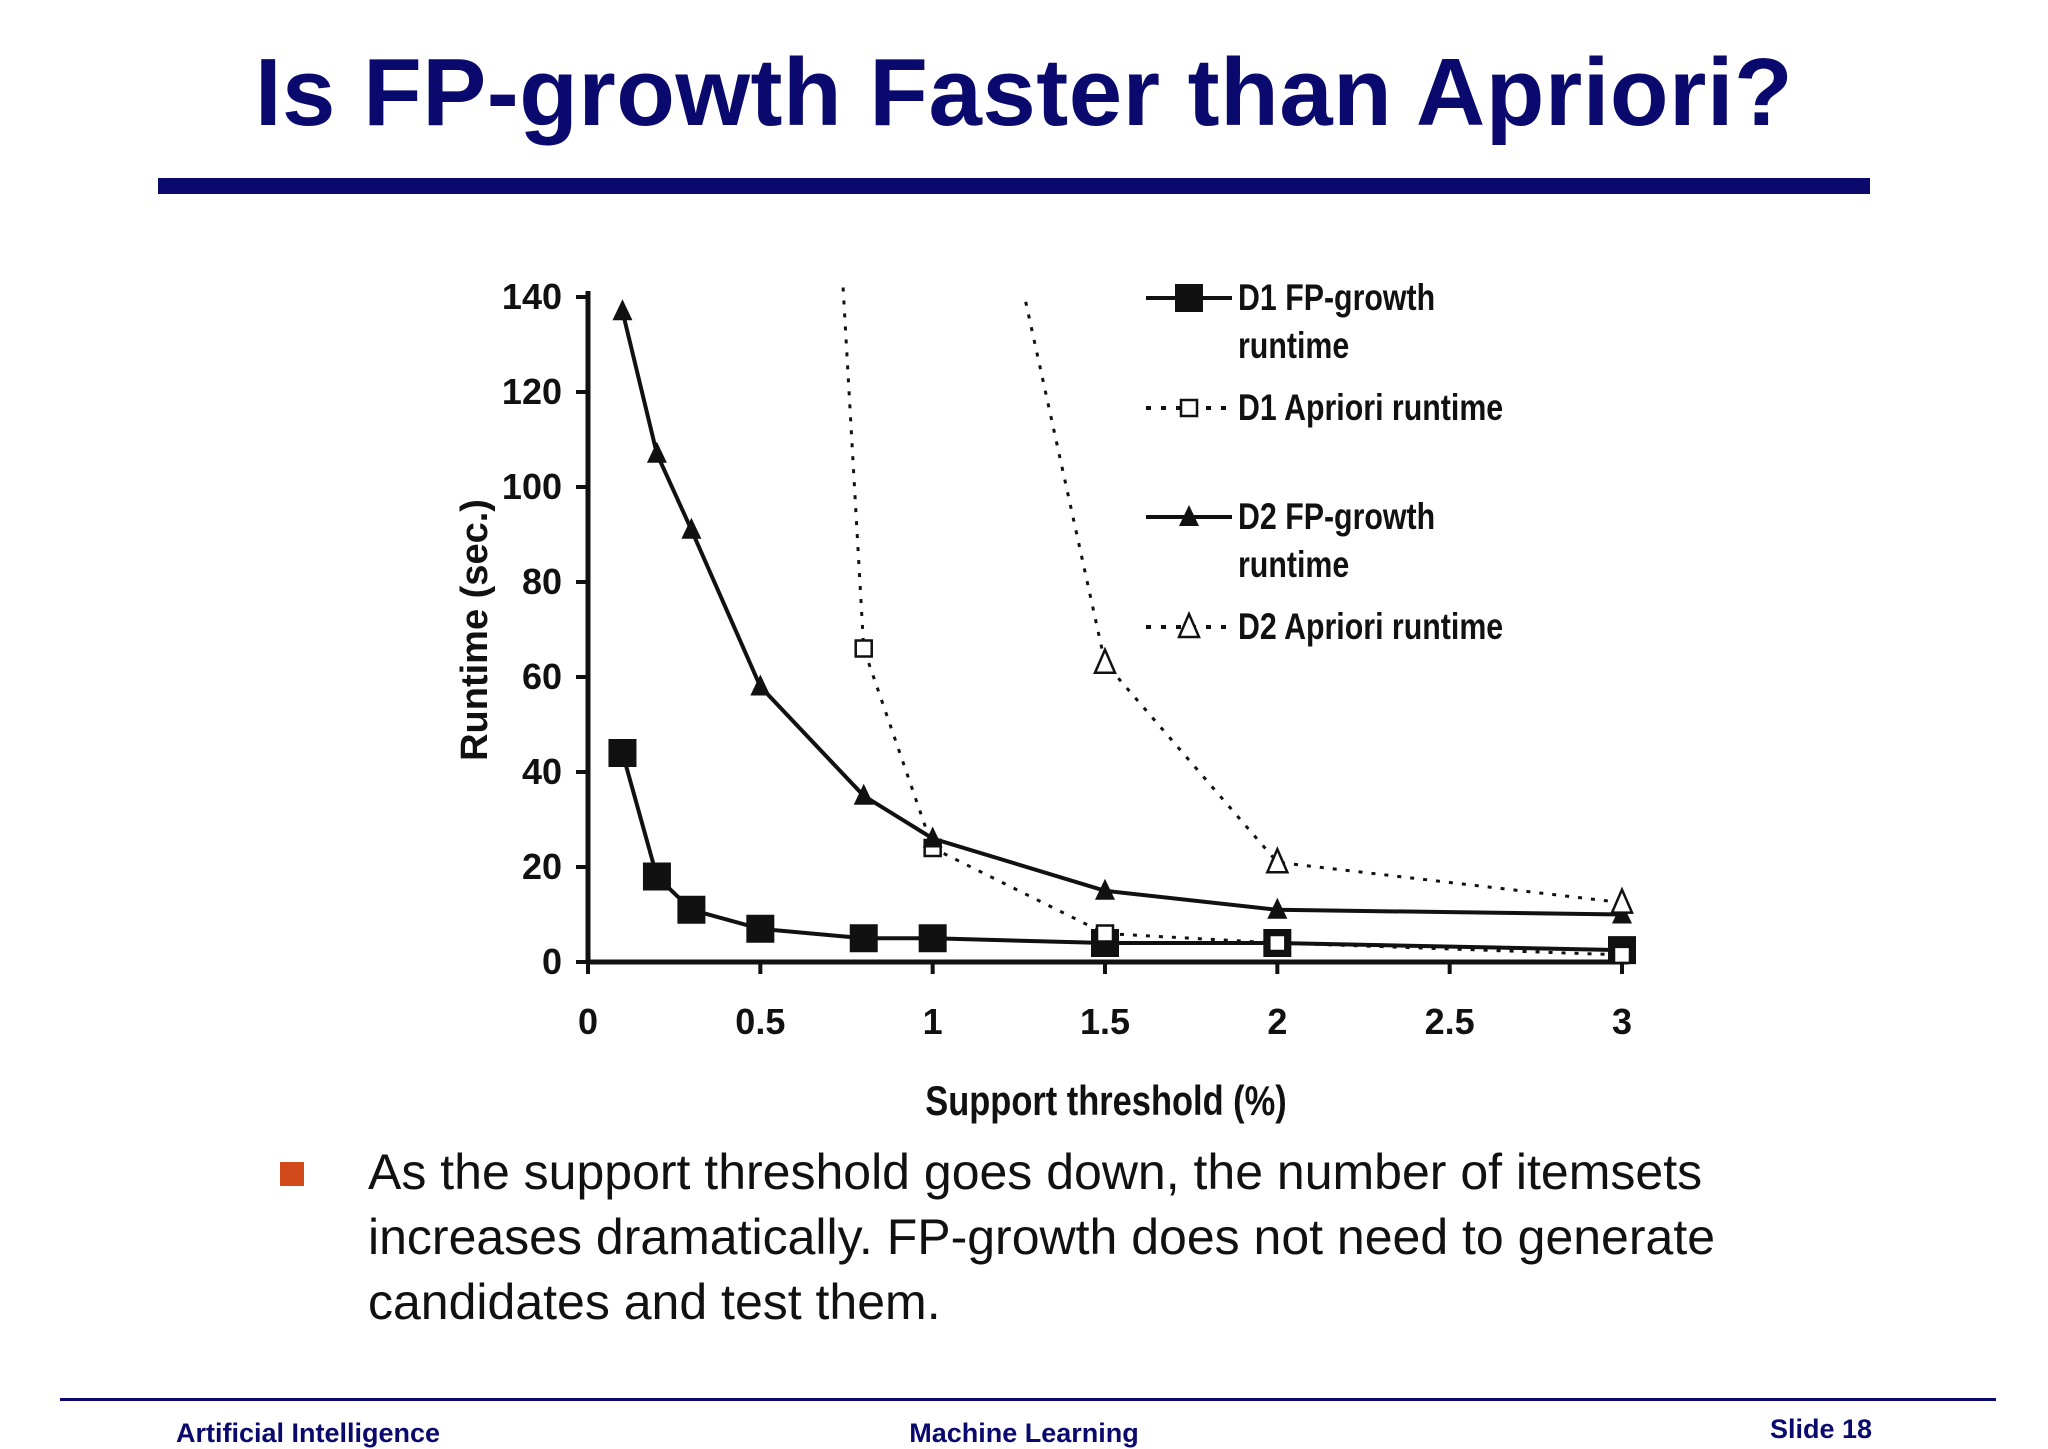  What do you see at coordinates (1024, 1433) in the screenshot?
I see `footer-topic: Machine Learning` at bounding box center [1024, 1433].